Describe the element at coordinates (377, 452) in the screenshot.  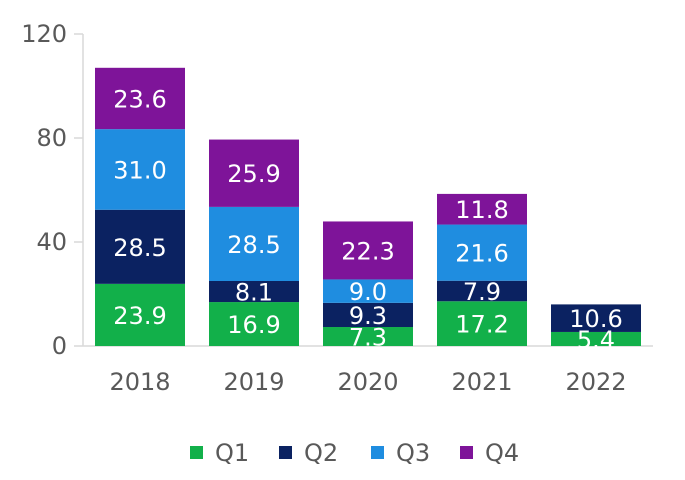
I see `legend-swatch-q3` at that location.